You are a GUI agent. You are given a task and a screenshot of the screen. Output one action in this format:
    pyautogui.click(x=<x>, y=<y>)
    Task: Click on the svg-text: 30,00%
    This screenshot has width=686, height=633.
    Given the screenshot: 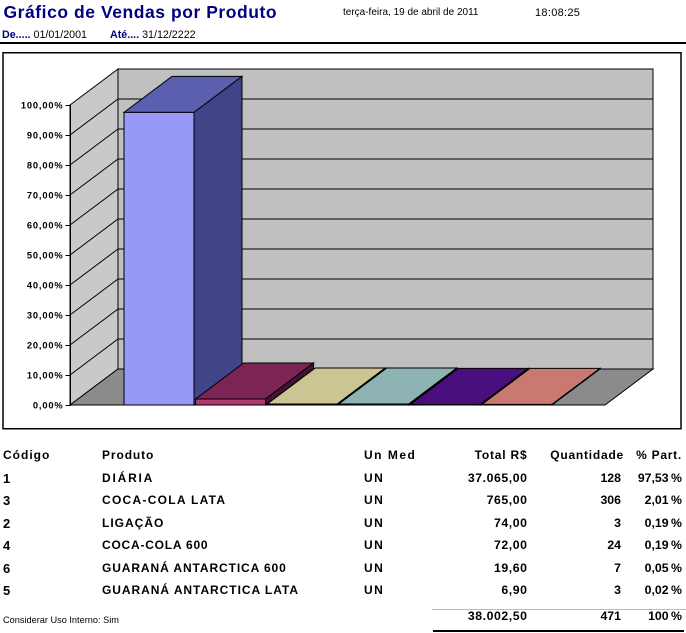 What is the action you would take?
    pyautogui.click(x=45, y=316)
    